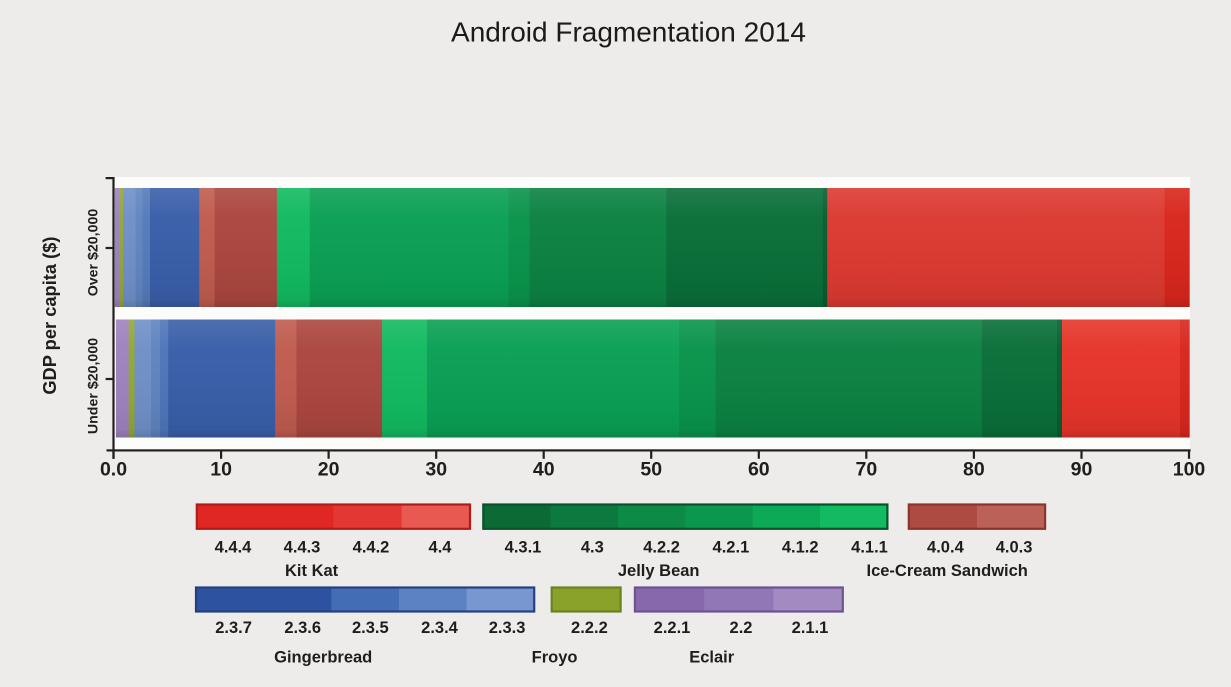  Describe the element at coordinates (323, 658) in the screenshot. I see `svg-text: Gingerbread` at that location.